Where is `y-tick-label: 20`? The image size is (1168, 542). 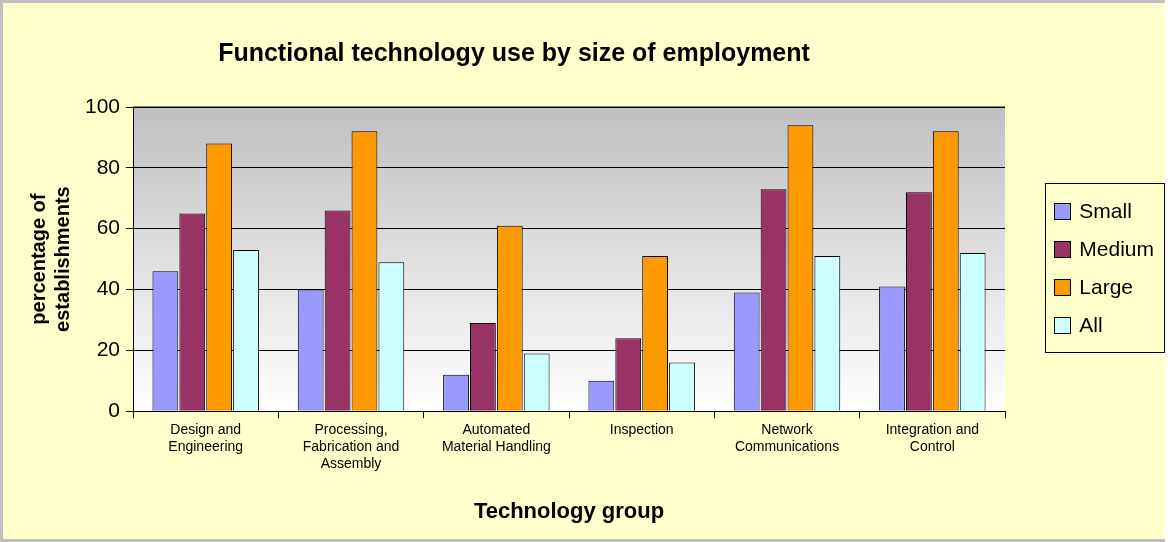
y-tick-label: 20 is located at coordinates (108, 349).